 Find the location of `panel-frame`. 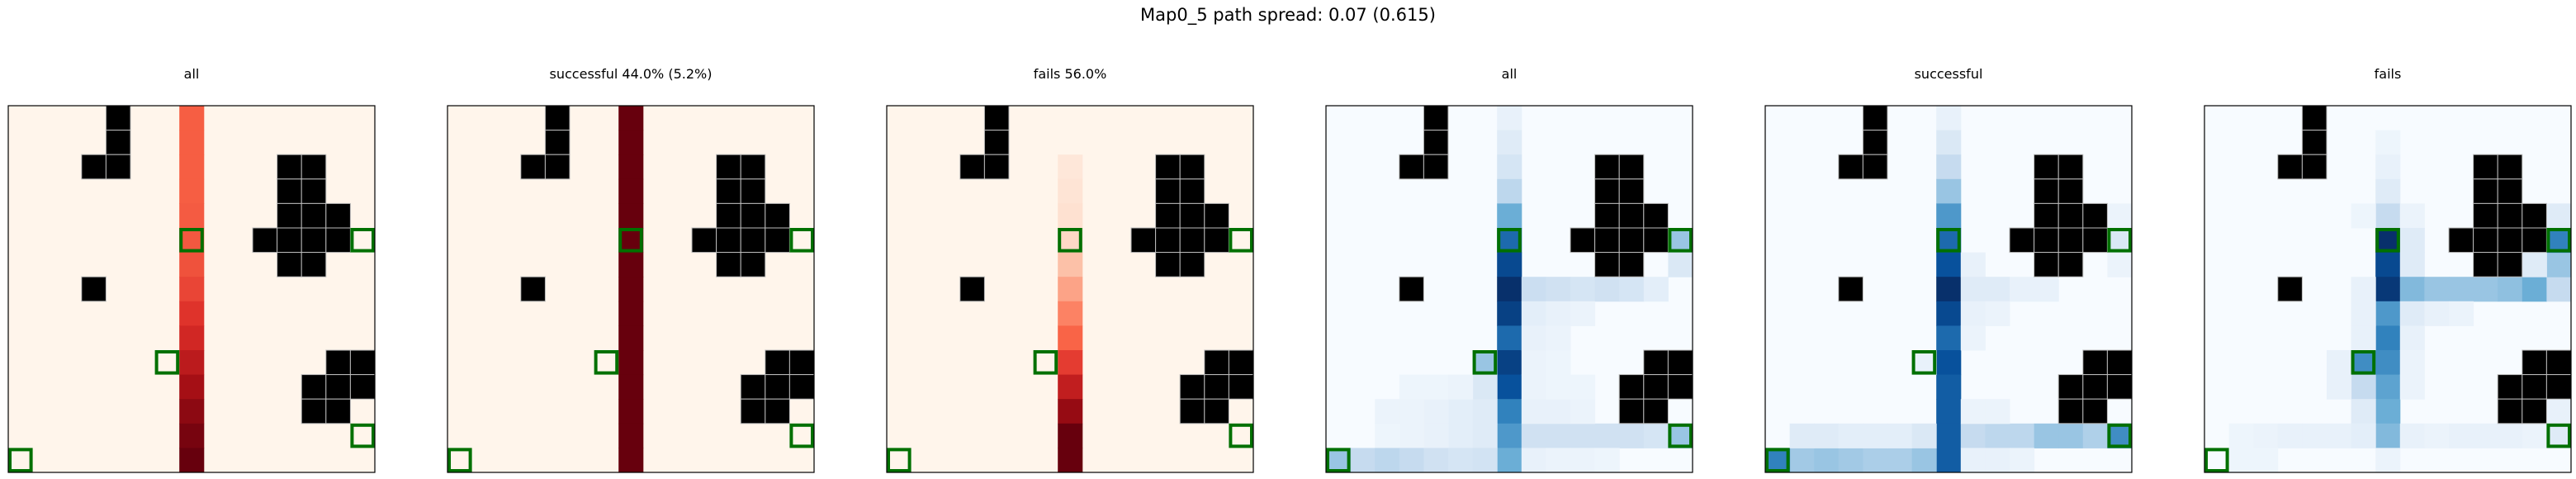

panel-frame is located at coordinates (1948, 289).